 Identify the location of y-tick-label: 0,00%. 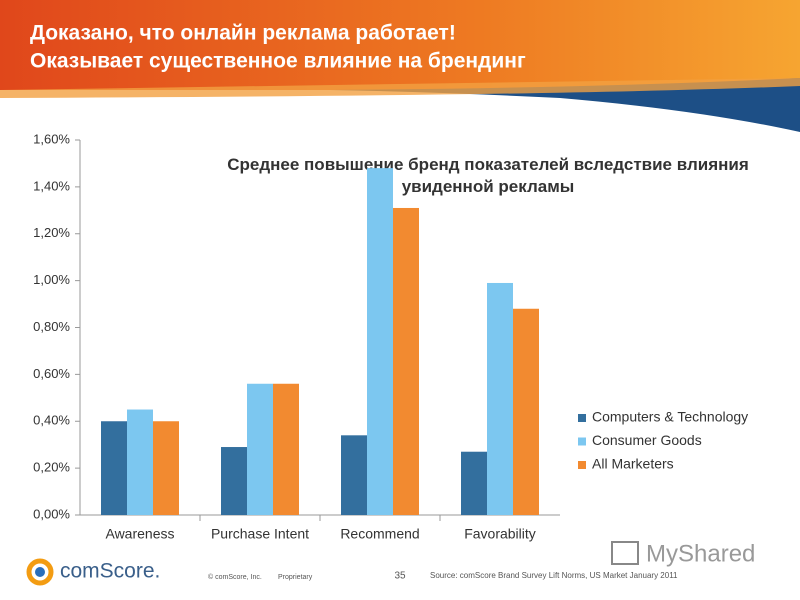
(51, 513).